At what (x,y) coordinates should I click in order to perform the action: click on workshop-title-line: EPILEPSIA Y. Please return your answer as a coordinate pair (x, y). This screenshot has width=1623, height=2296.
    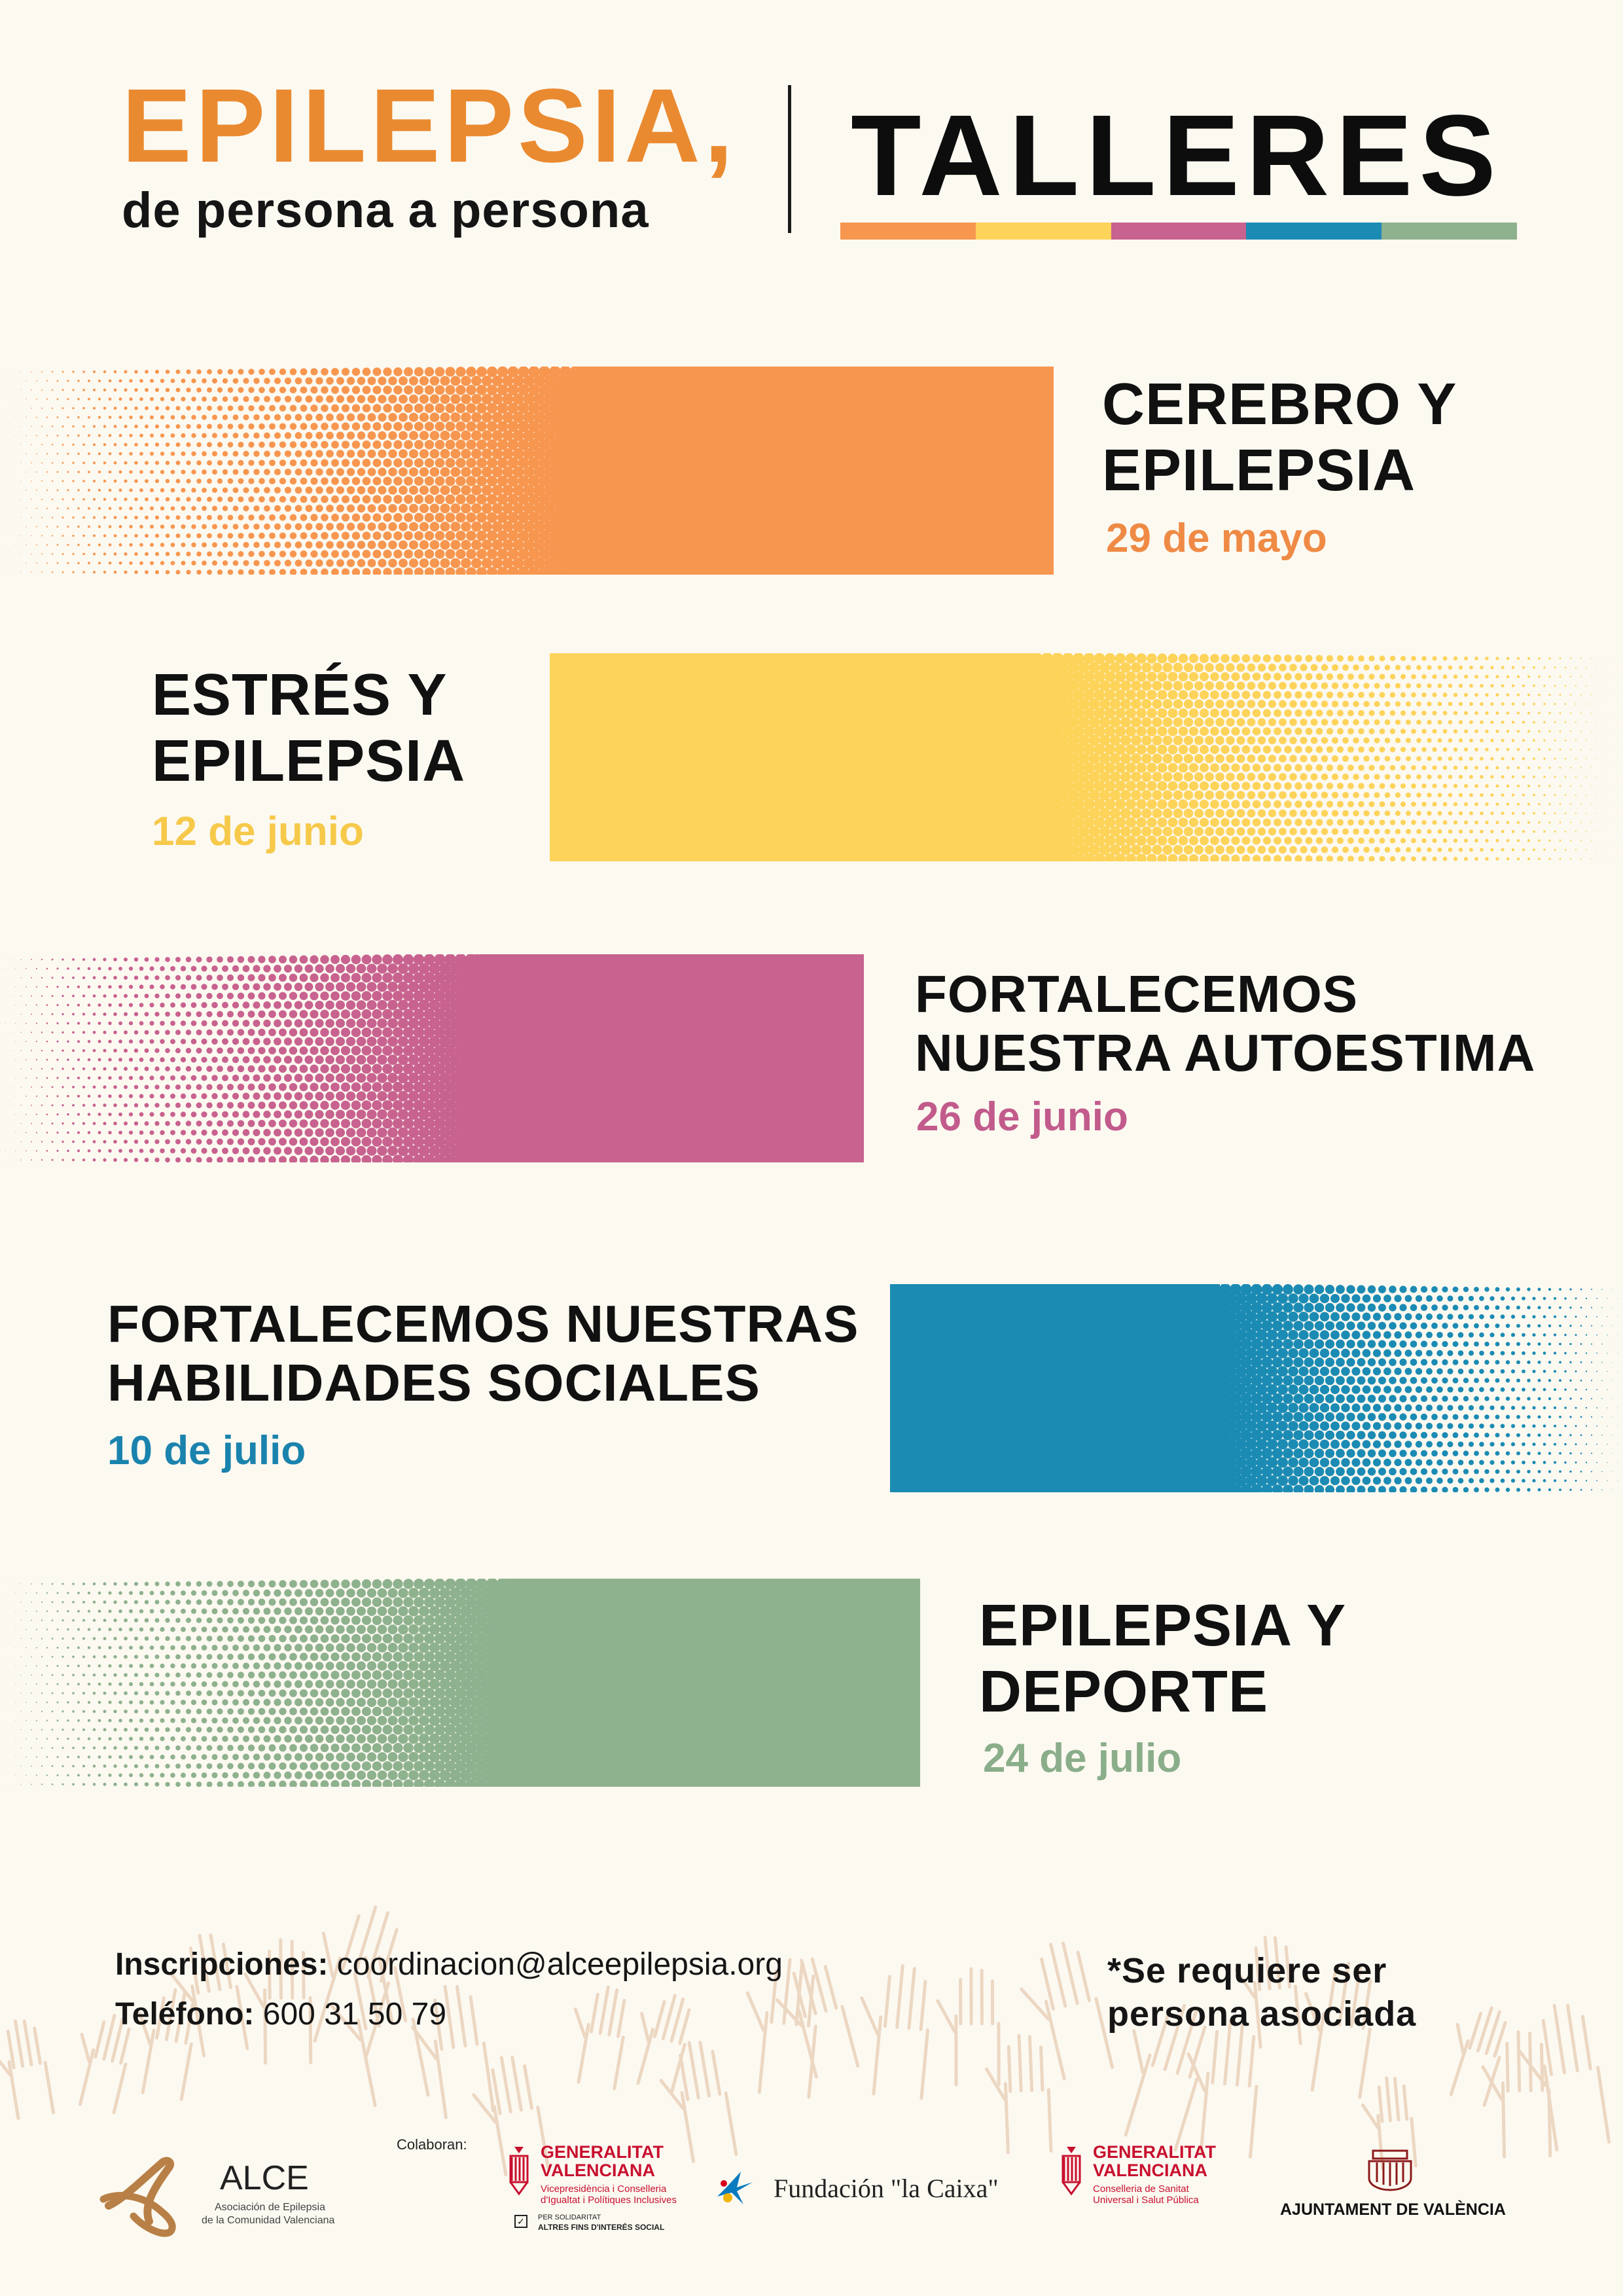
    Looking at the image, I should click on (1163, 1626).